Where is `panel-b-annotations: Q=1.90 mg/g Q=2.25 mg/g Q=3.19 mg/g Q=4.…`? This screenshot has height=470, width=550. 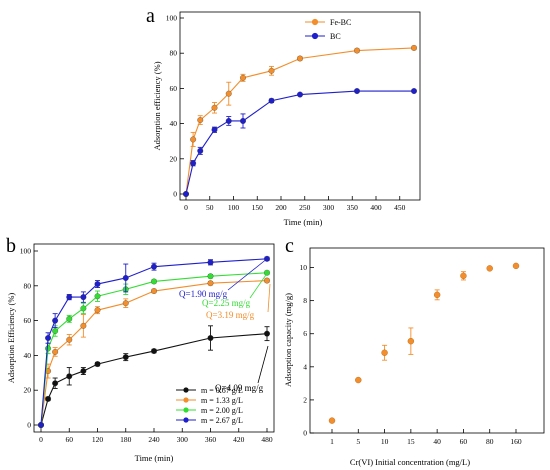 panel-b-annotations: Q=1.90 mg/g Q=2.25 mg/g Q=3.19 mg/g Q=4.… is located at coordinates (225, 325).